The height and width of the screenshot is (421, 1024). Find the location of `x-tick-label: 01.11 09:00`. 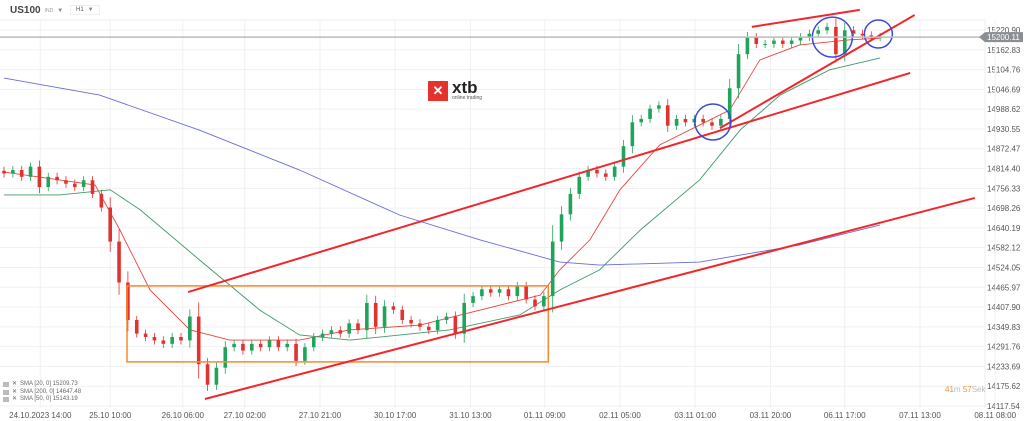

x-tick-label: 01.11 09:00 is located at coordinates (545, 415).